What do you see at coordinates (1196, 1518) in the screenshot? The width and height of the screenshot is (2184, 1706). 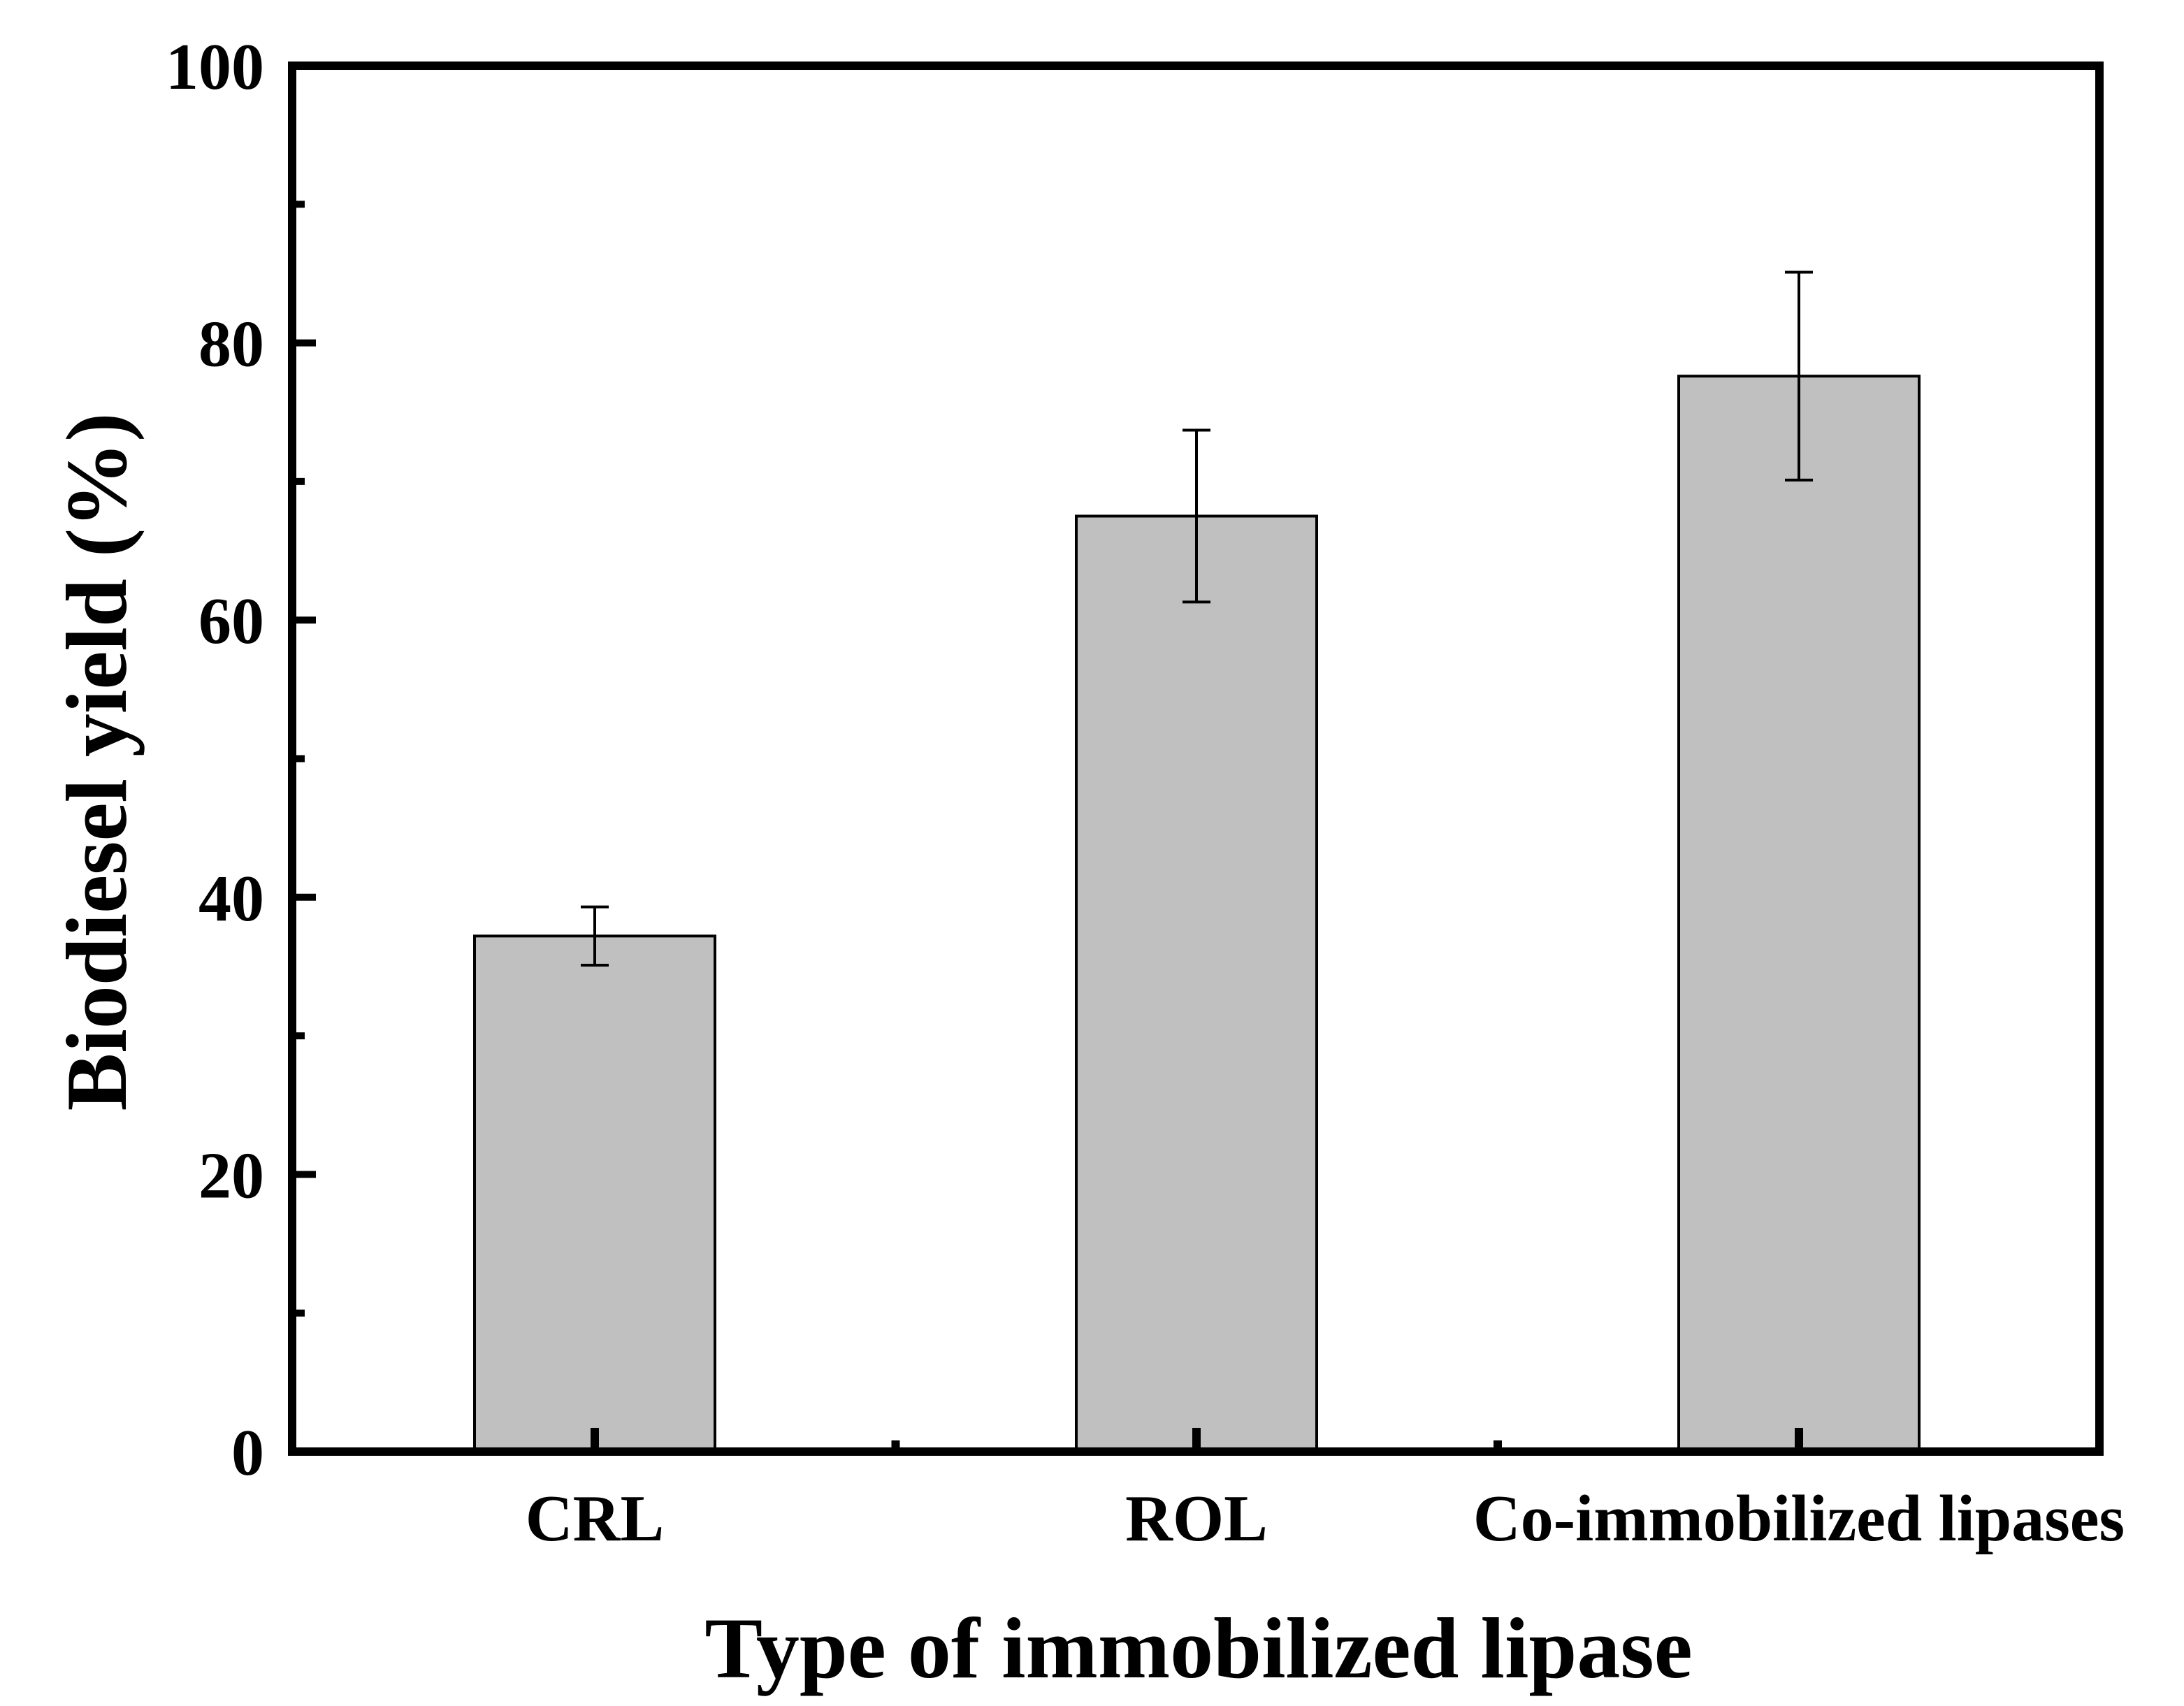 I see `x-tick-label-2: ROL` at bounding box center [1196, 1518].